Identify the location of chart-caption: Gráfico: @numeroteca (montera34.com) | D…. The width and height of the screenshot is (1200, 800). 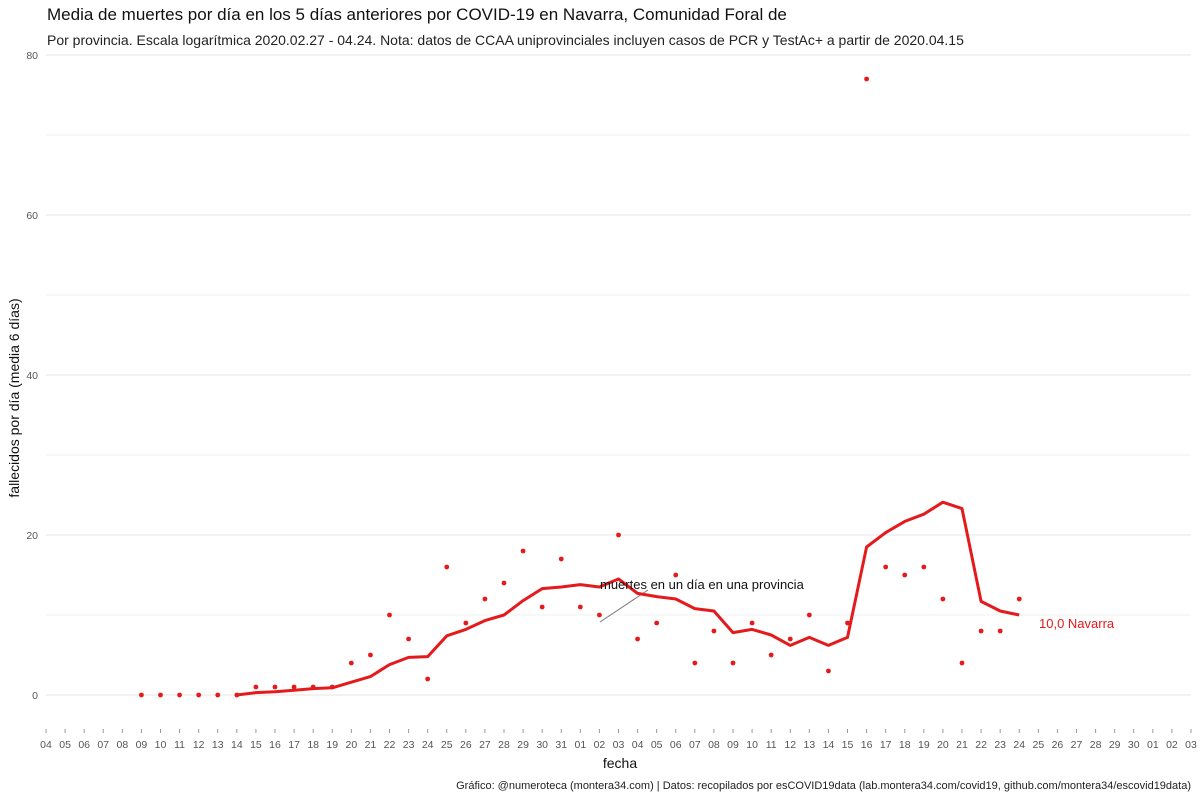
(823, 786).